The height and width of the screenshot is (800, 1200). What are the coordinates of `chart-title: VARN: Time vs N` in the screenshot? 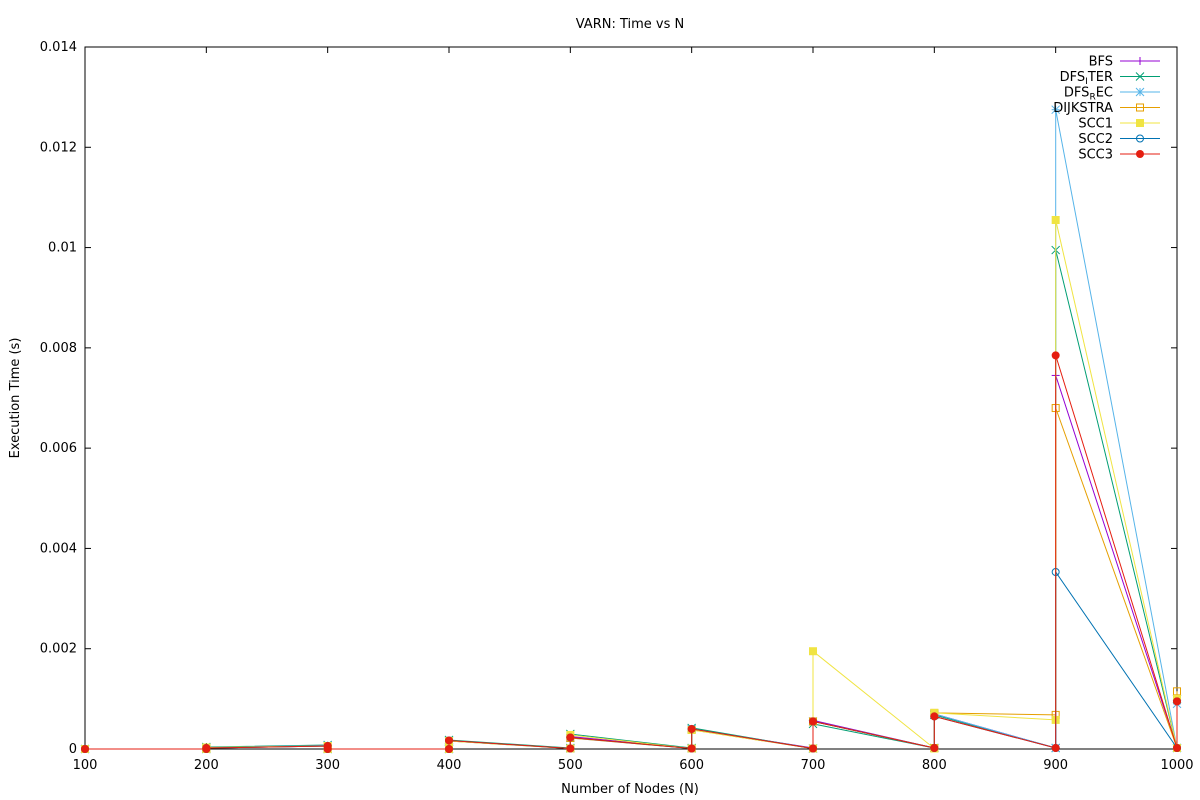 It's located at (630, 24).